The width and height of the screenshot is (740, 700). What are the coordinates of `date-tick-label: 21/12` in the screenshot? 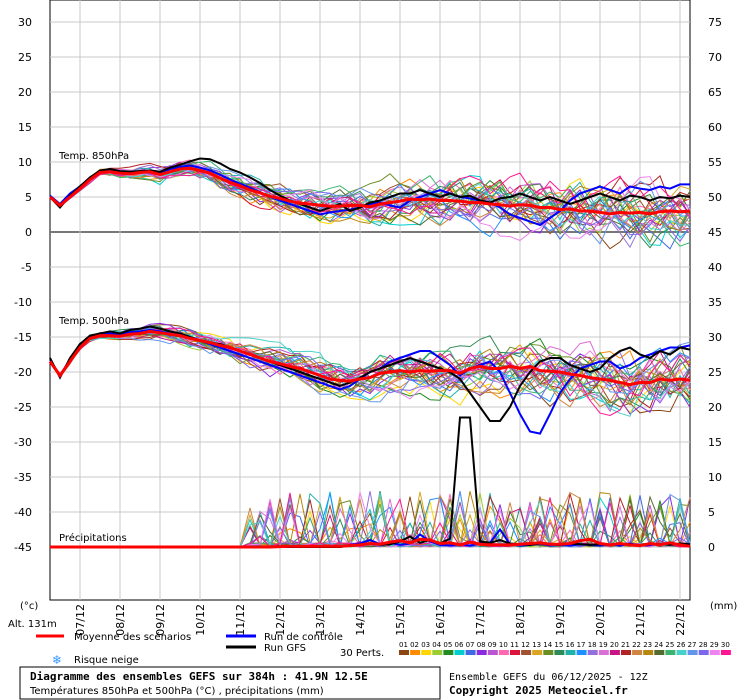 It's located at (640, 620).